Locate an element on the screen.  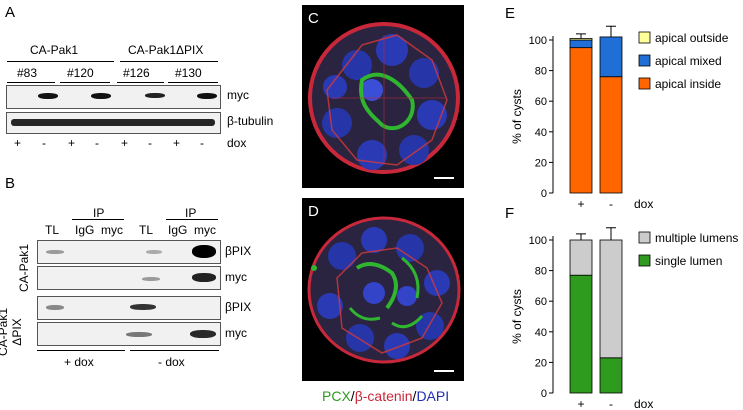
stain-caption: PCX/β-catenin/DAPI is located at coordinates (385, 396).